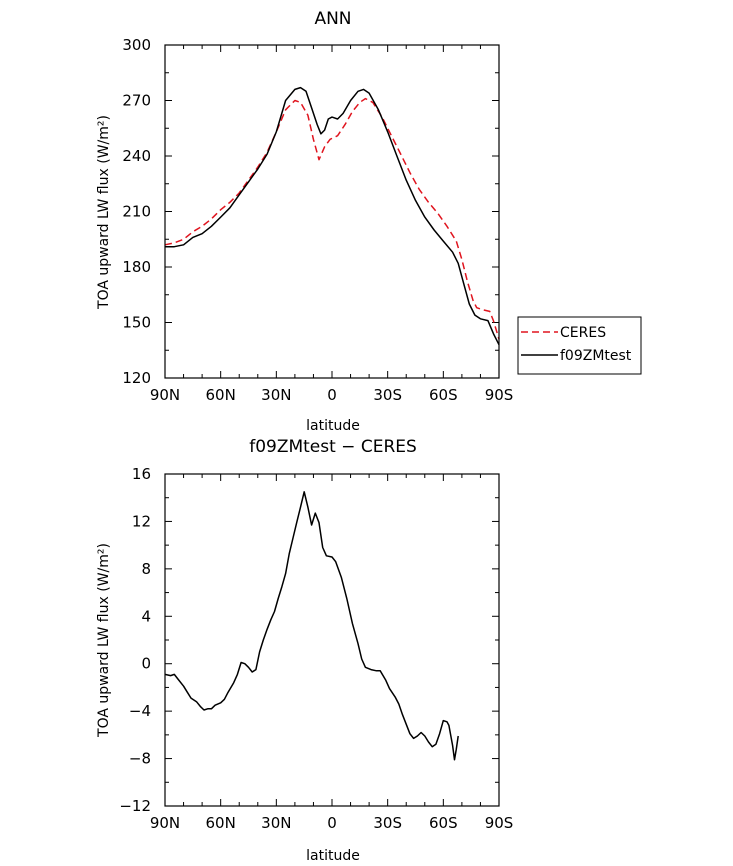  What do you see at coordinates (136, 156) in the screenshot?
I see `y-tick-label: 240` at bounding box center [136, 156].